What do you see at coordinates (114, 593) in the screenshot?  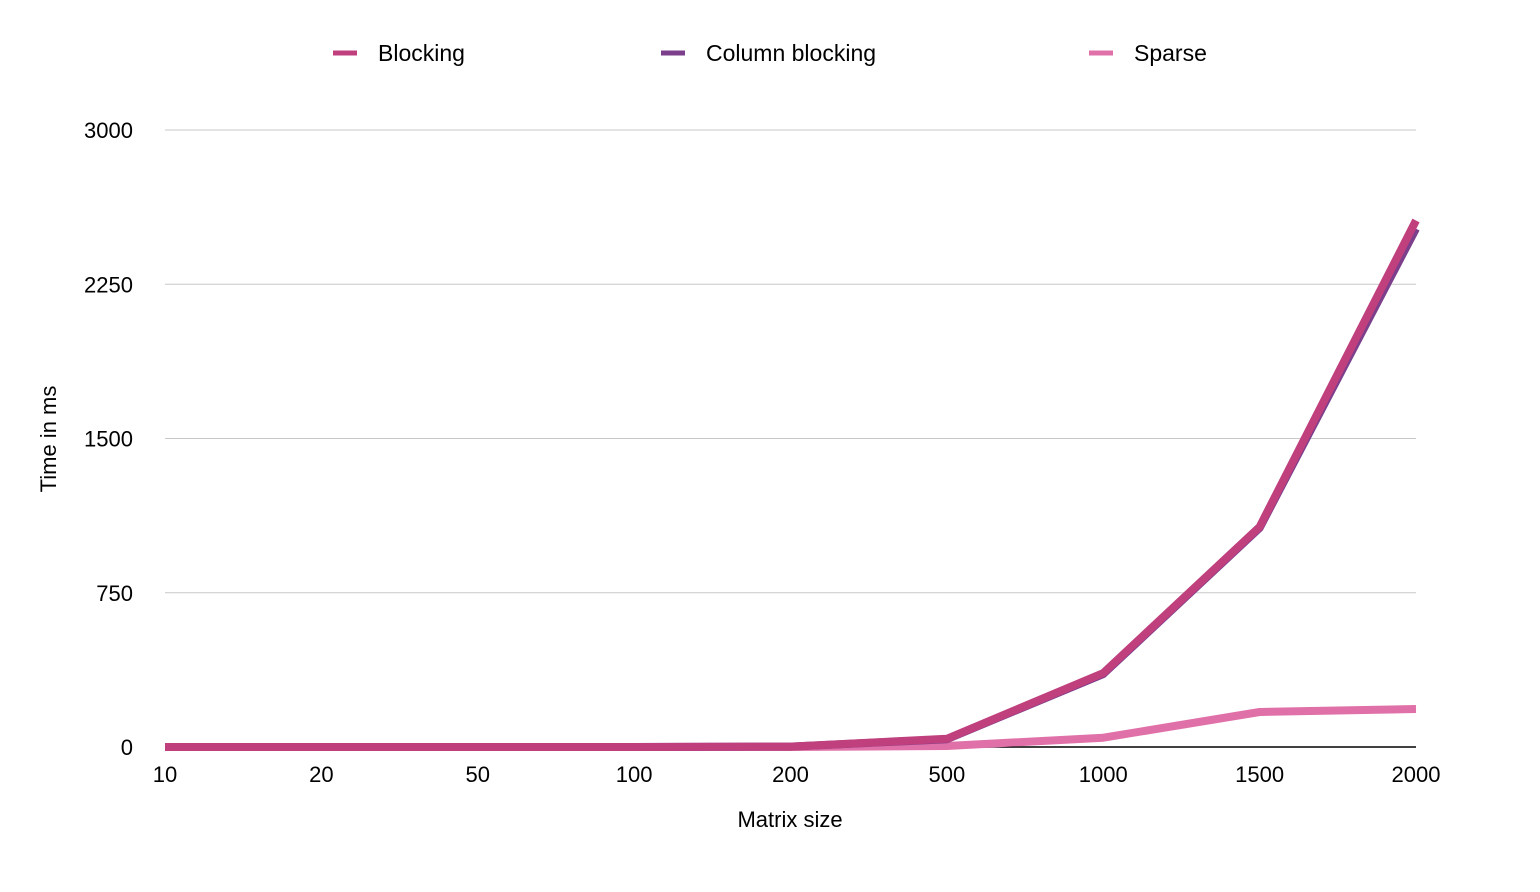 I see `y-tick-label: 750` at bounding box center [114, 593].